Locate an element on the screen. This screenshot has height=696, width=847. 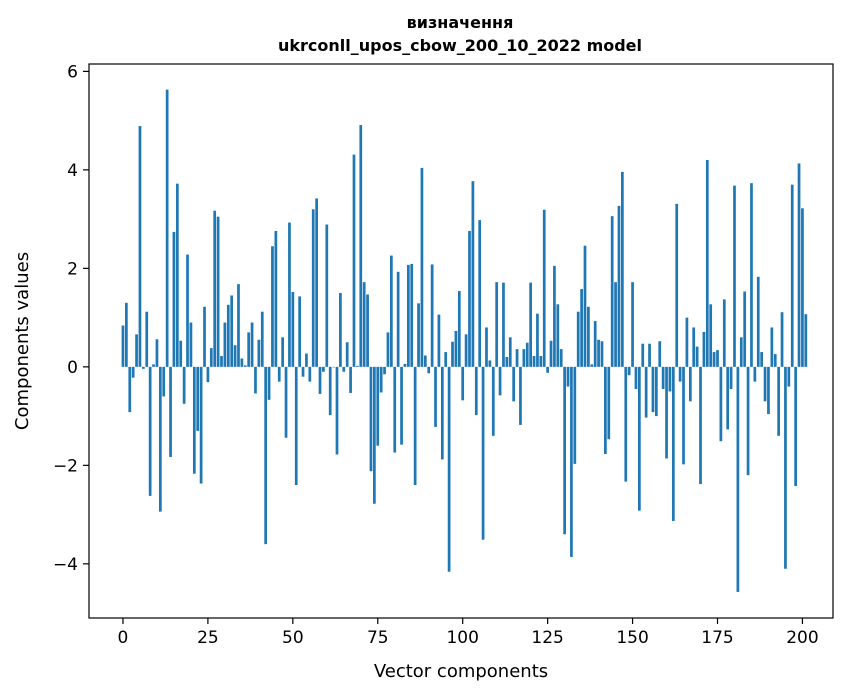
x-tick-label: 25 is located at coordinates (208, 638).